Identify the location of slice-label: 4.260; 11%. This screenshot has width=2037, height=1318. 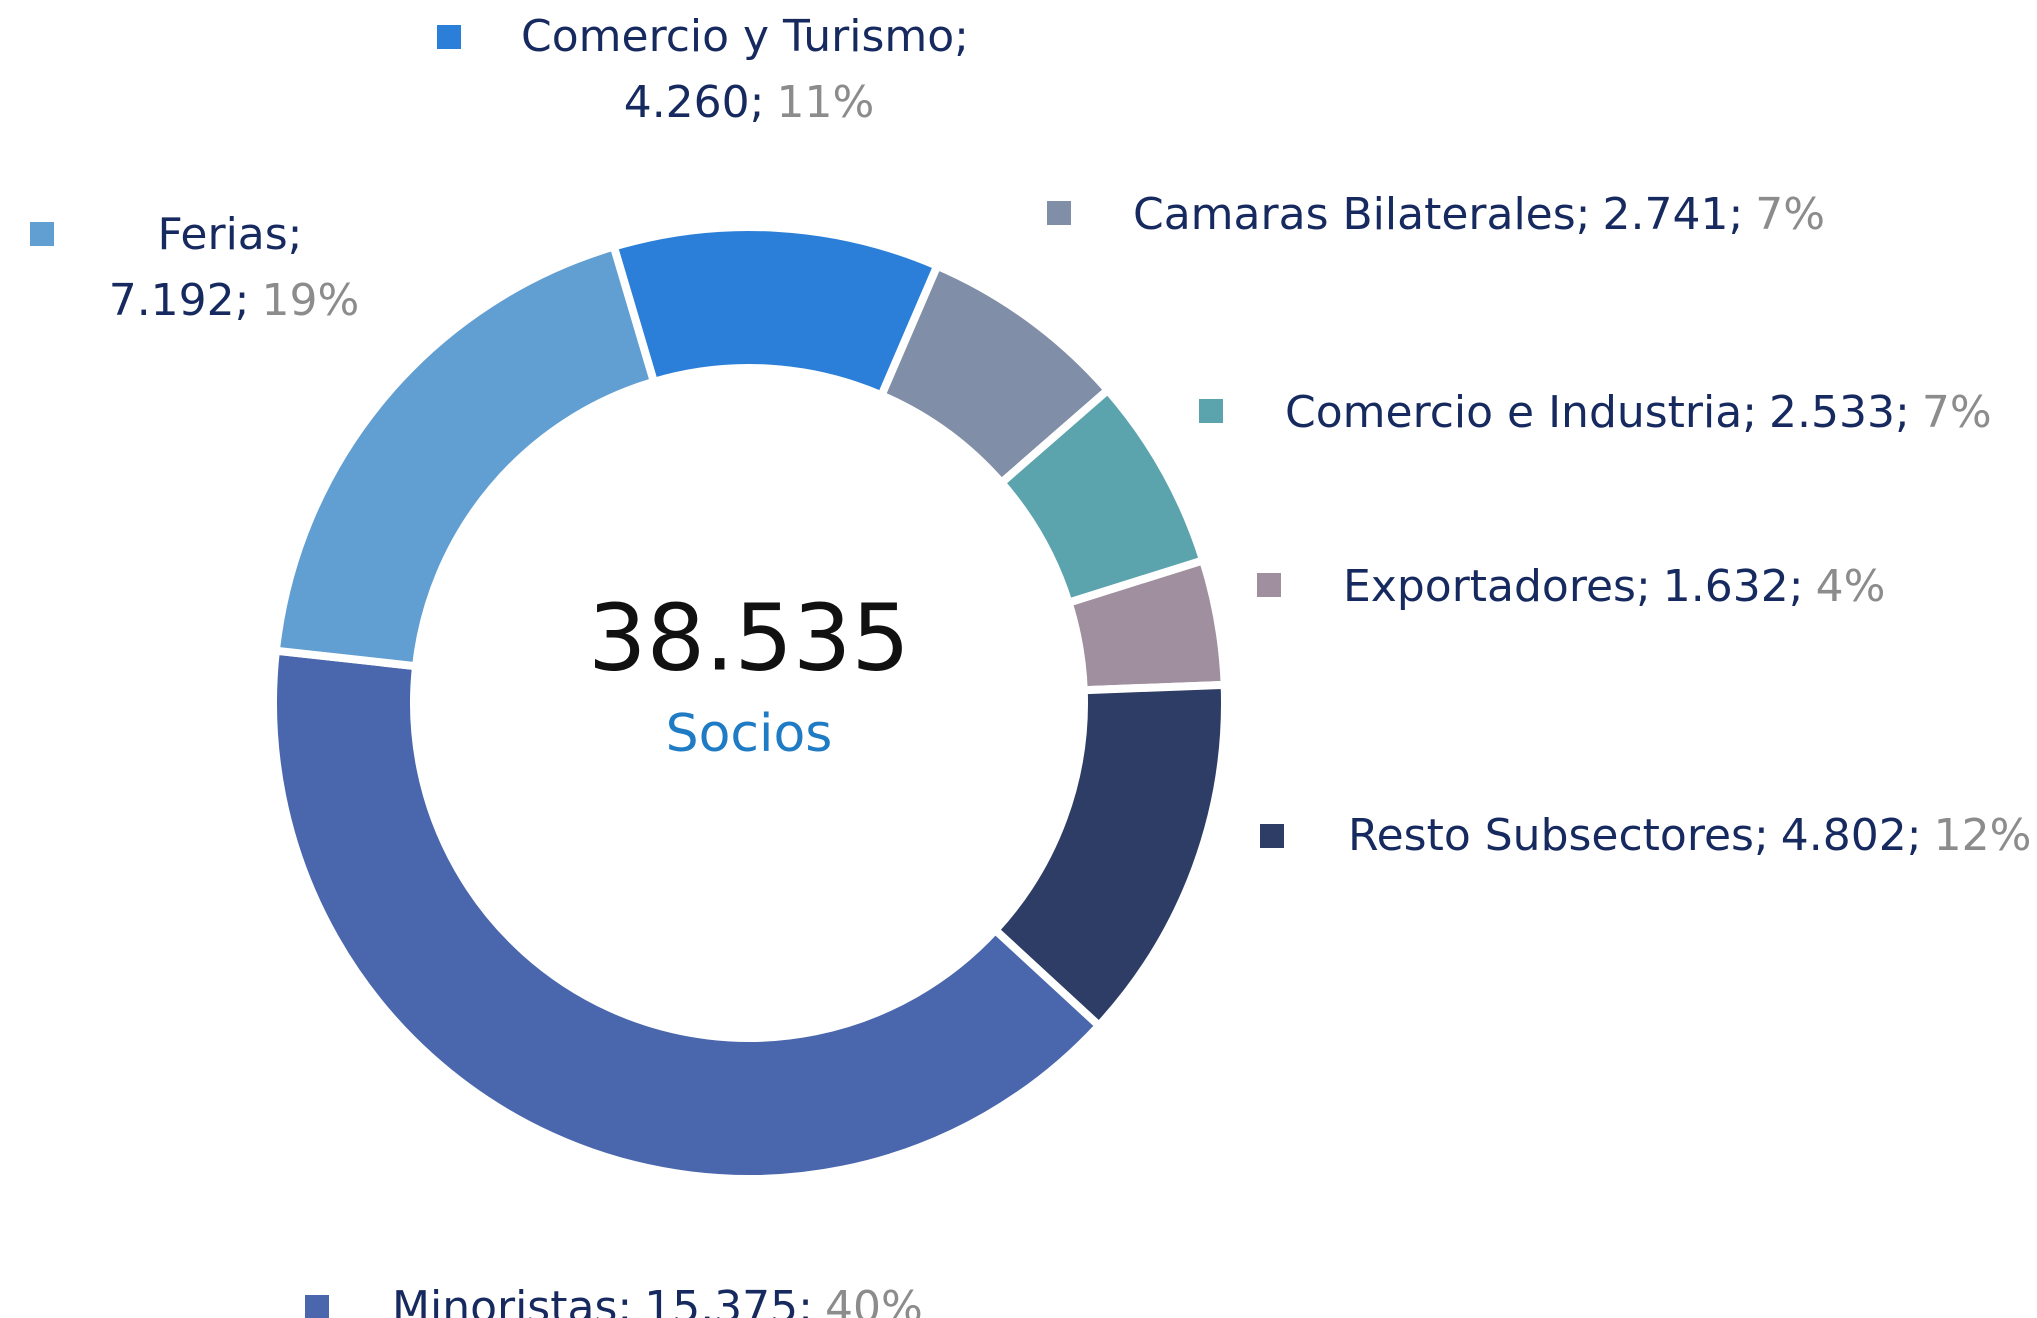
(749, 102).